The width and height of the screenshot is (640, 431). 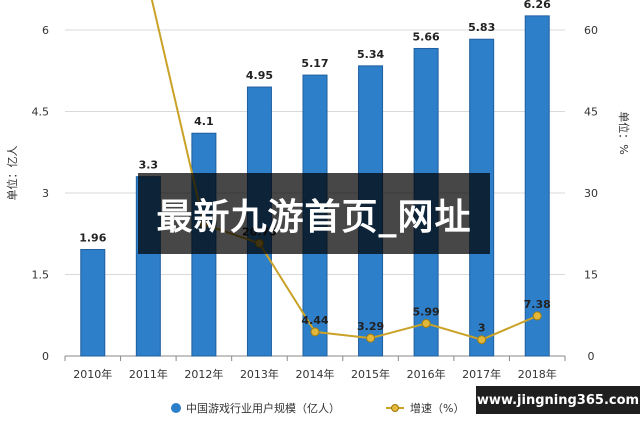 What do you see at coordinates (426, 36) in the screenshot?
I see `bar-data-label: 5.66` at bounding box center [426, 36].